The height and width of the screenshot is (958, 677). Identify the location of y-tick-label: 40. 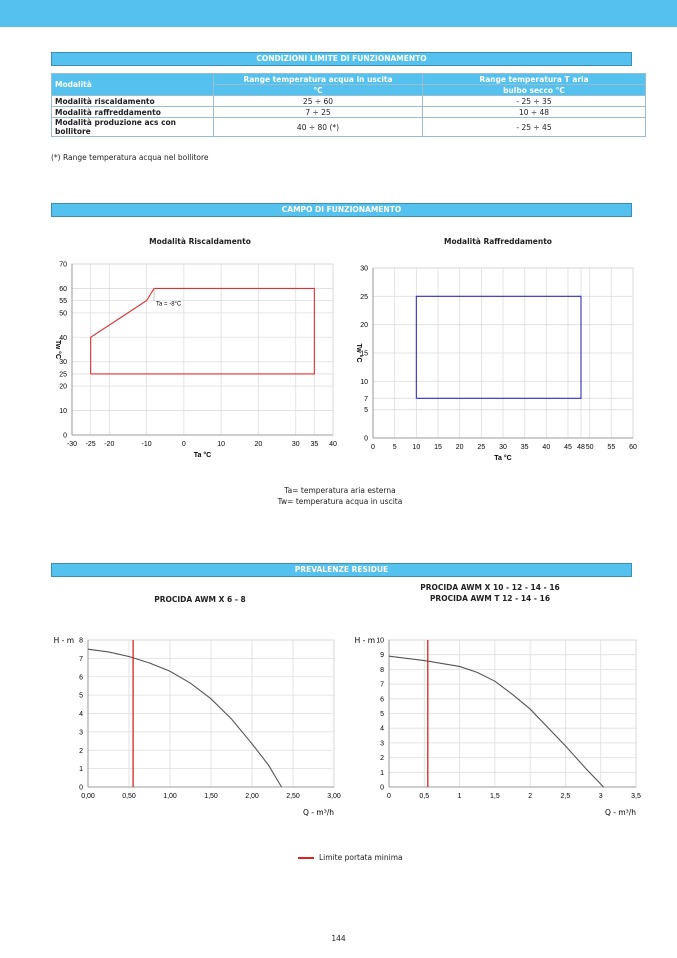
(63, 338).